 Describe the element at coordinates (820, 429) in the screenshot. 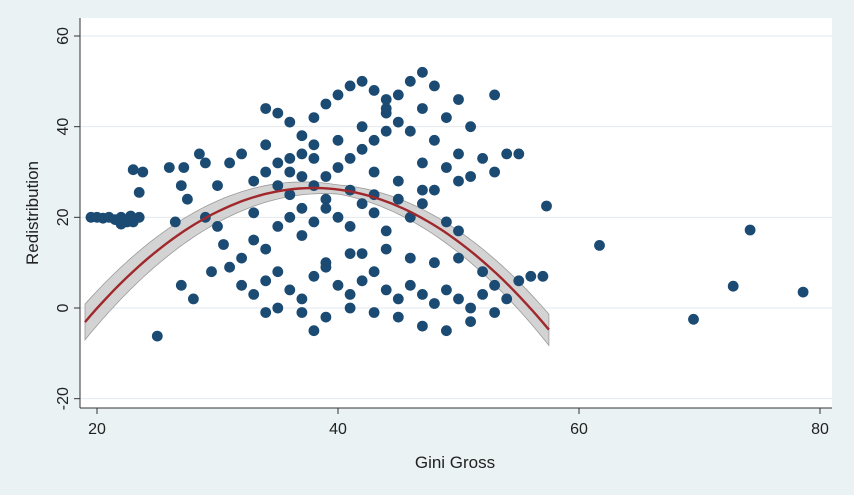

I see `x-tick-label: 80` at that location.